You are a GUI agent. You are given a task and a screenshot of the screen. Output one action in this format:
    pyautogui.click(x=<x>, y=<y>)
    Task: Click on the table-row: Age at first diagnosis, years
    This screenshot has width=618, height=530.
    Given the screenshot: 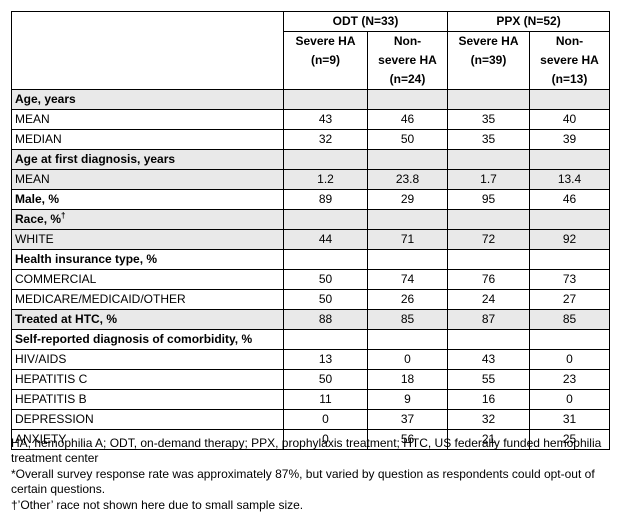 What is the action you would take?
    pyautogui.click(x=311, y=159)
    